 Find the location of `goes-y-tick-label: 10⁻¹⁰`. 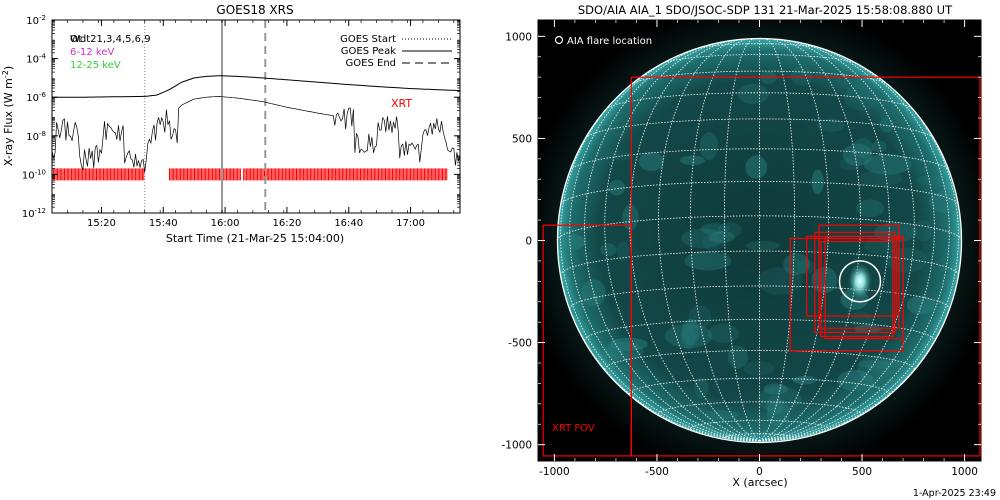

goes-y-tick-label: 10⁻¹⁰ is located at coordinates (34, 174).